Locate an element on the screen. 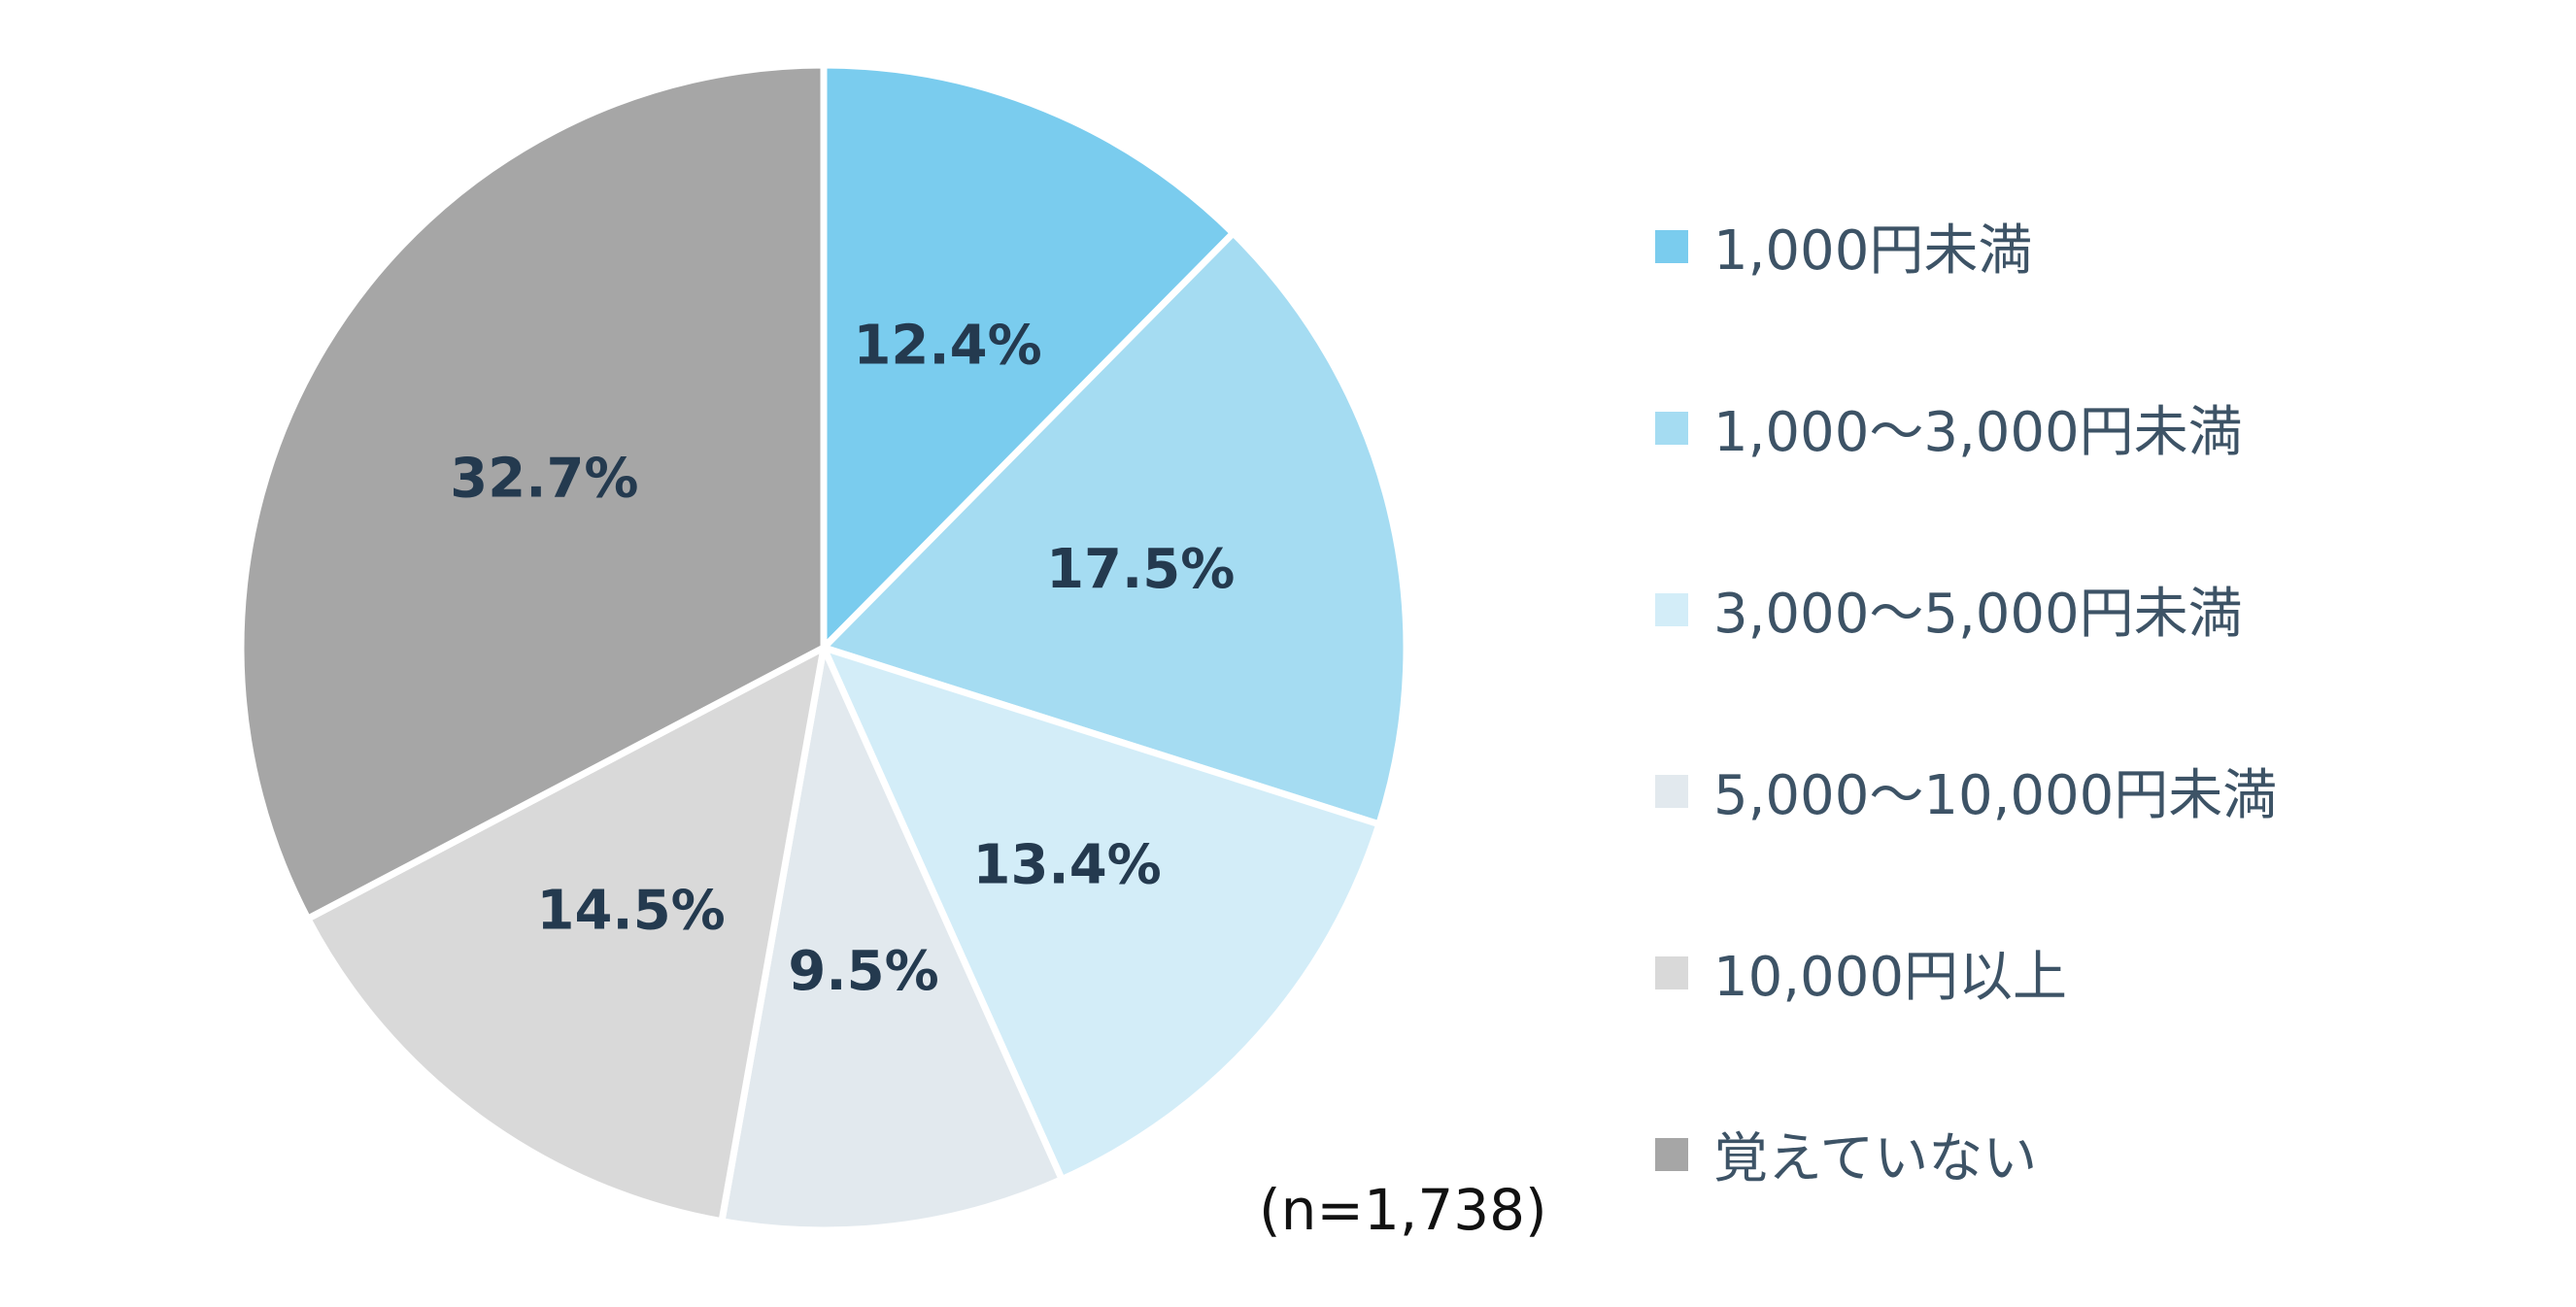 The image size is (2576, 1307). legend-label: 覚えていない is located at coordinates (1875, 1158).